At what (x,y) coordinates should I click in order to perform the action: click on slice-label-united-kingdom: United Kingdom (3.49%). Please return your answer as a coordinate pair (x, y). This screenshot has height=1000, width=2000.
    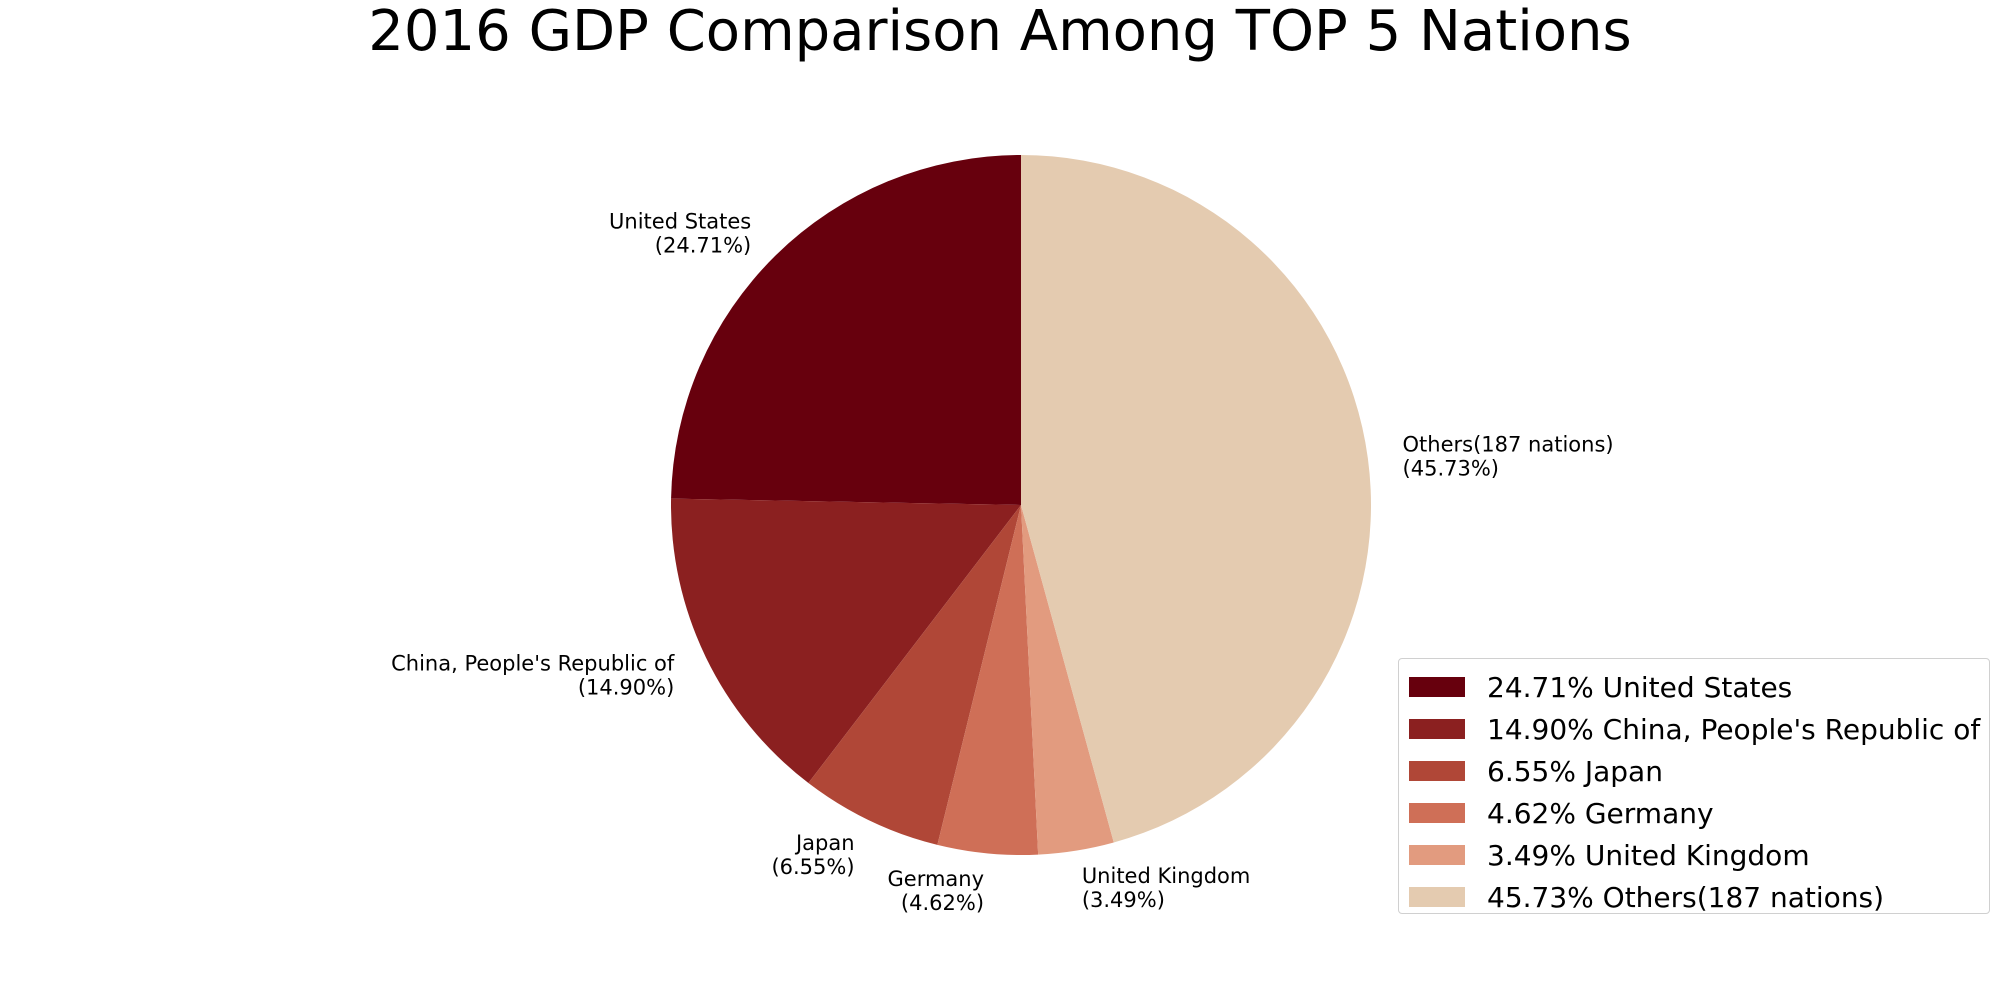
    Looking at the image, I should click on (1166, 888).